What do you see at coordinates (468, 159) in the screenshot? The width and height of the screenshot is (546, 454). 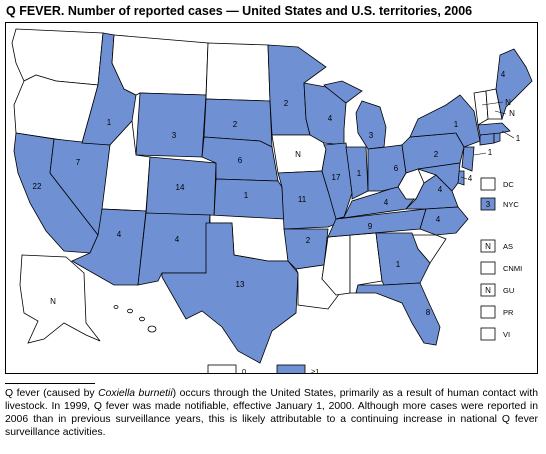 I see `state-nj` at bounding box center [468, 159].